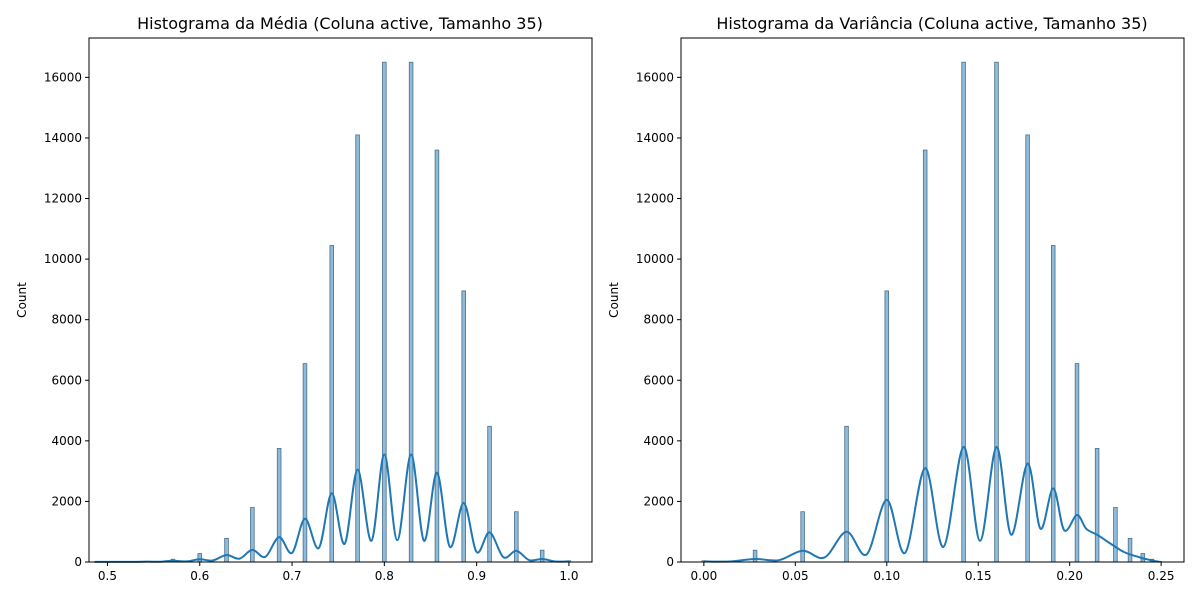  What do you see at coordinates (795, 576) in the screenshot?
I see `x-tick-label: 0.05` at bounding box center [795, 576].